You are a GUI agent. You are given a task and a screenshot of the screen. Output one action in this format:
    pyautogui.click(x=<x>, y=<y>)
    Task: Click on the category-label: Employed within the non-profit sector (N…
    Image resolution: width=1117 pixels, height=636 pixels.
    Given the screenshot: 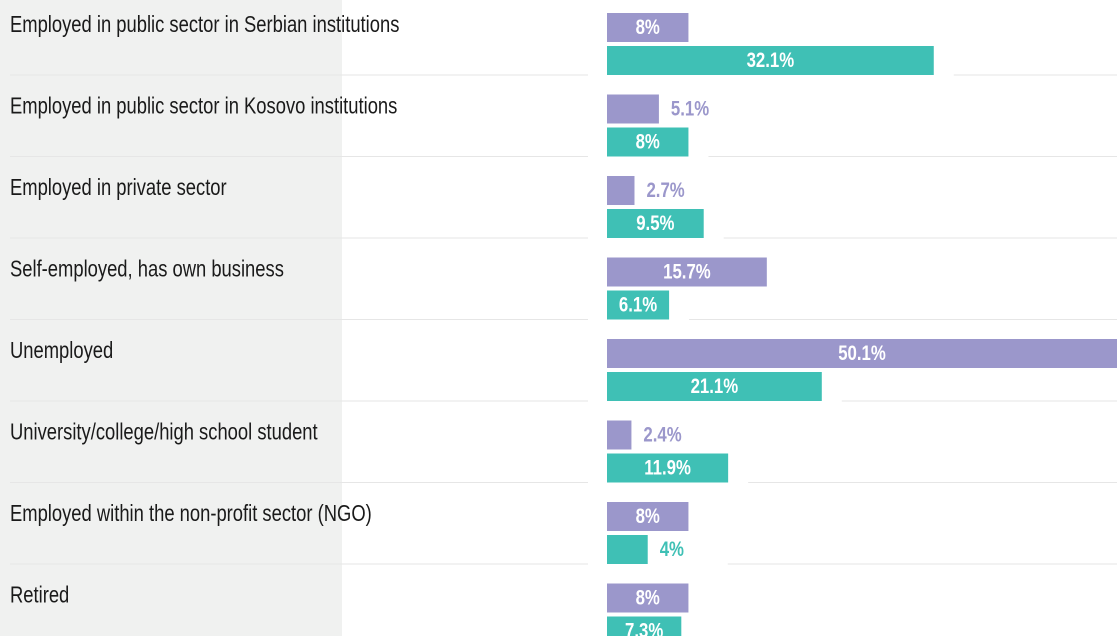 What is the action you would take?
    pyautogui.click(x=191, y=513)
    